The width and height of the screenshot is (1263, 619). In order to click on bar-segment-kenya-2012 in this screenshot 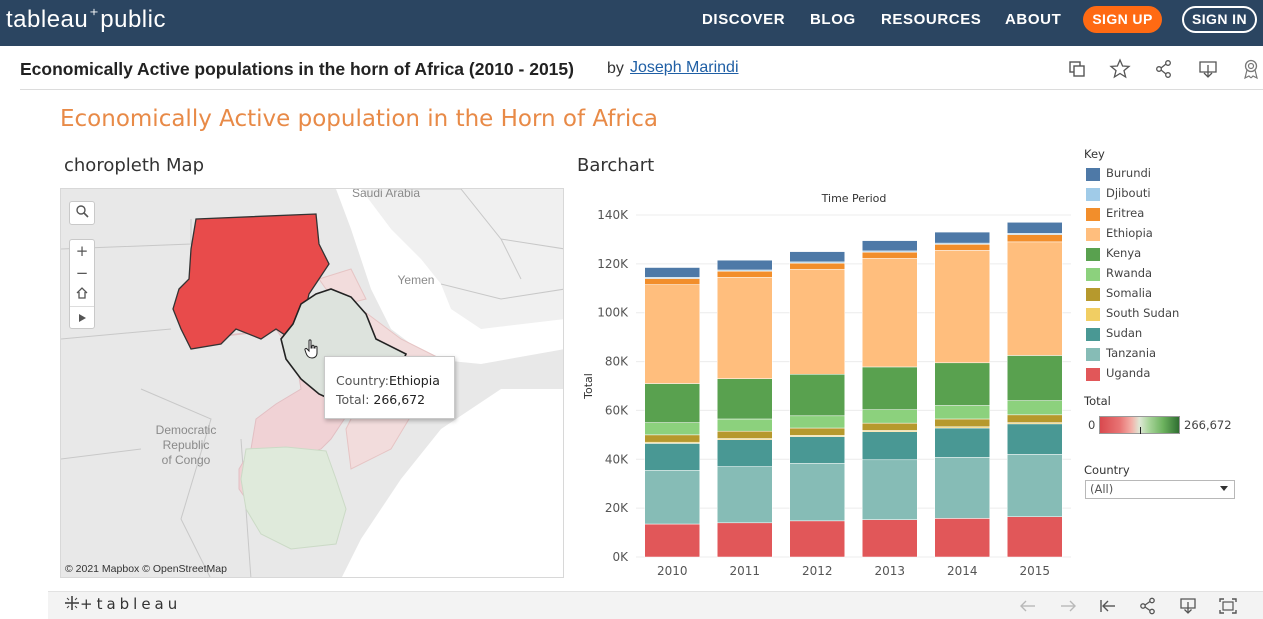, I will do `click(817, 395)`.